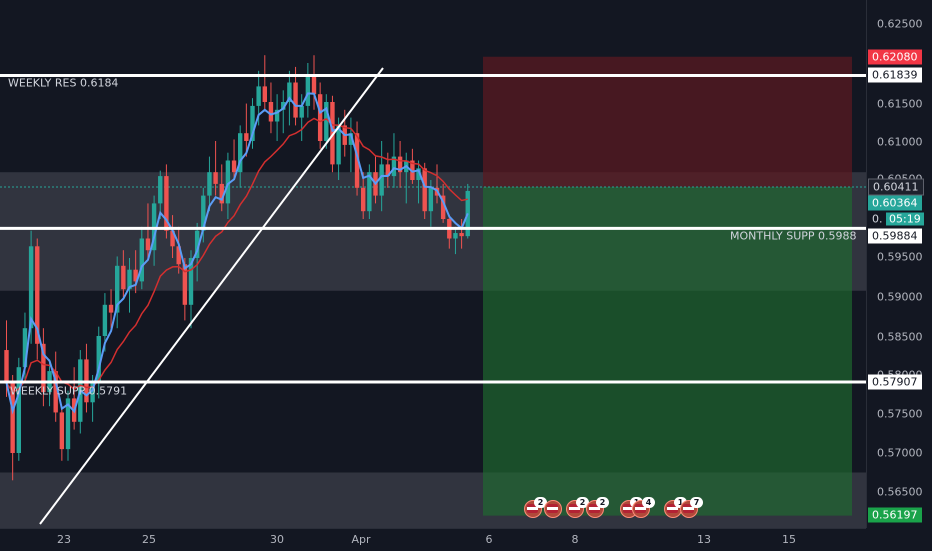  I want to click on time-tick: 25, so click(149, 539).